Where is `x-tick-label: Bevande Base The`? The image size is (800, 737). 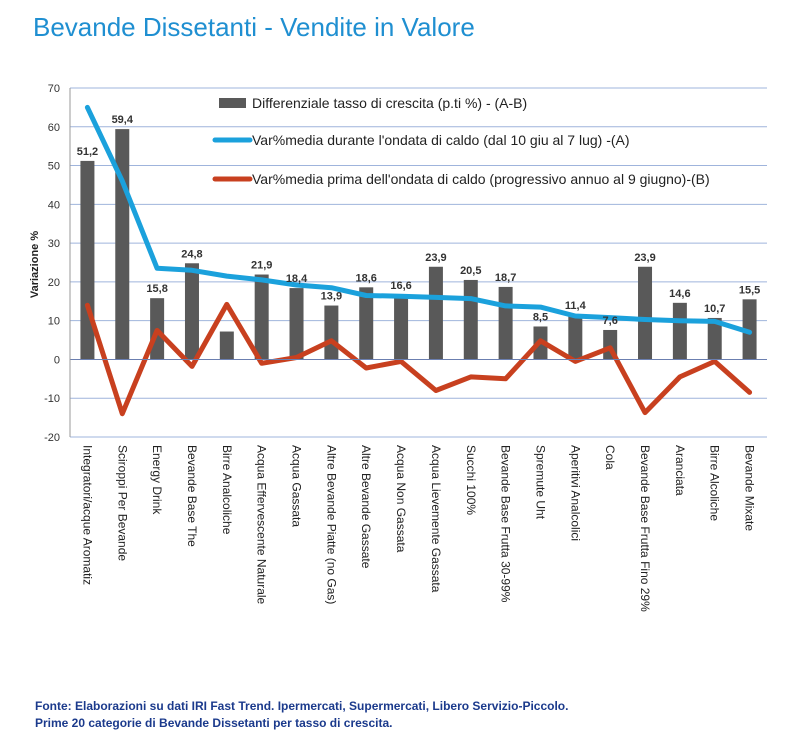
x-tick-label: Bevande Base The is located at coordinates (192, 496).